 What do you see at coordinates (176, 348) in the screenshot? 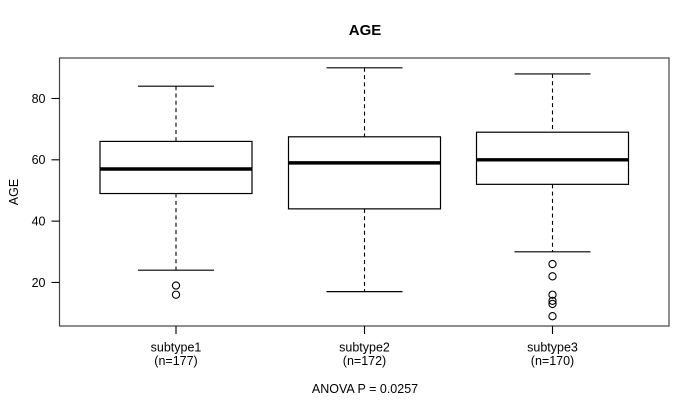
I see `x-axis-label: subtype1` at bounding box center [176, 348].